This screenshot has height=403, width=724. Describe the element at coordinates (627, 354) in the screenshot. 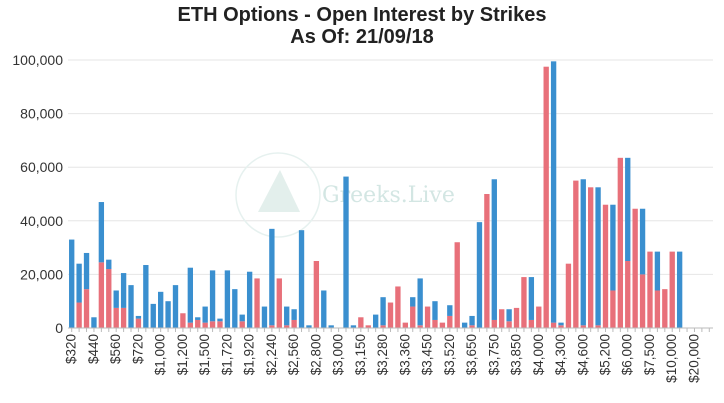

I see `x-tick-label: $6,000` at that location.